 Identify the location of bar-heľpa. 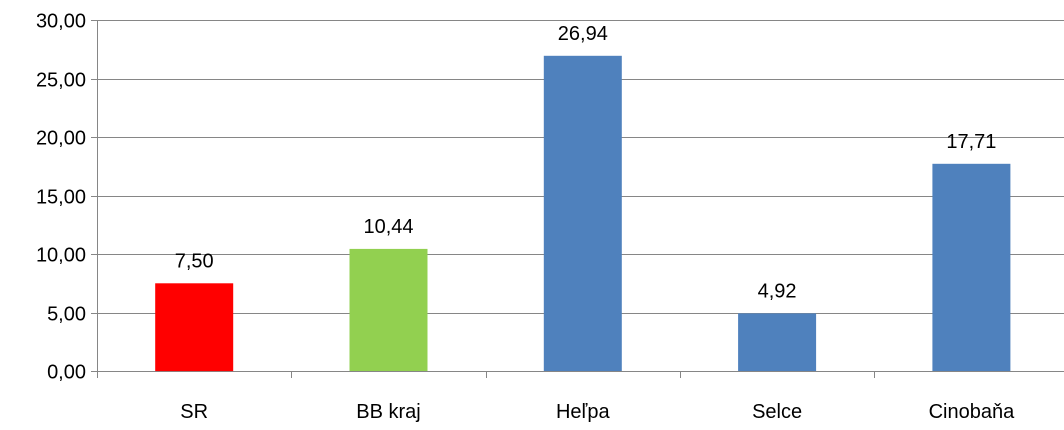
(582, 213).